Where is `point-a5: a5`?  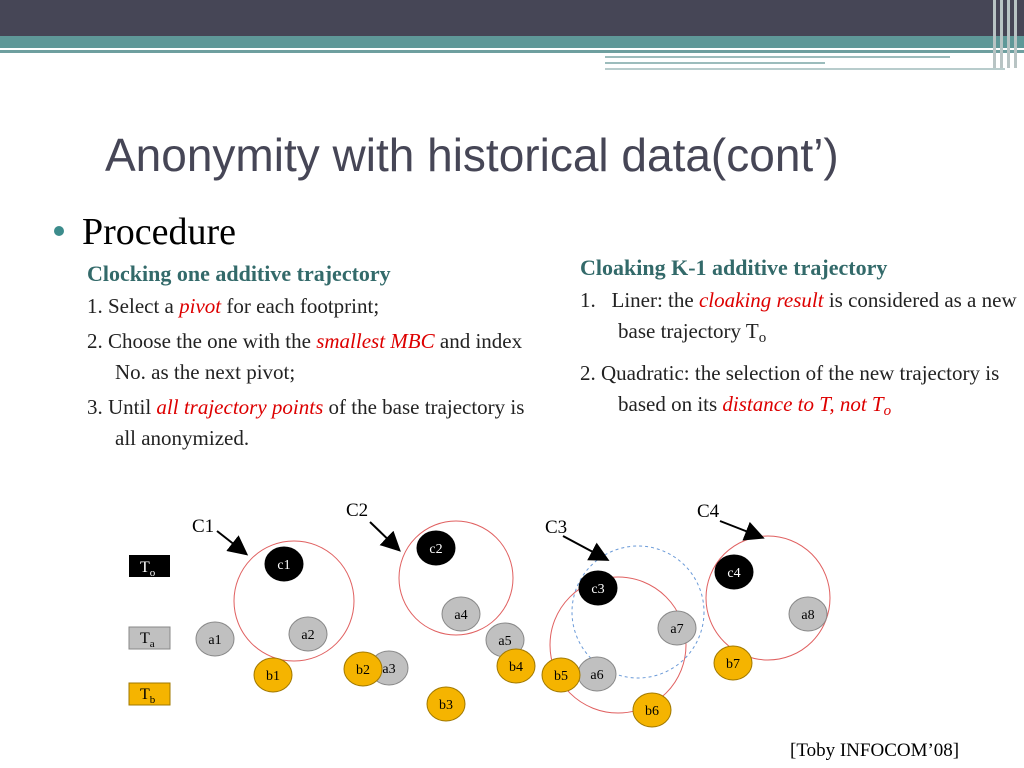
point-a5: a5 is located at coordinates (505, 640).